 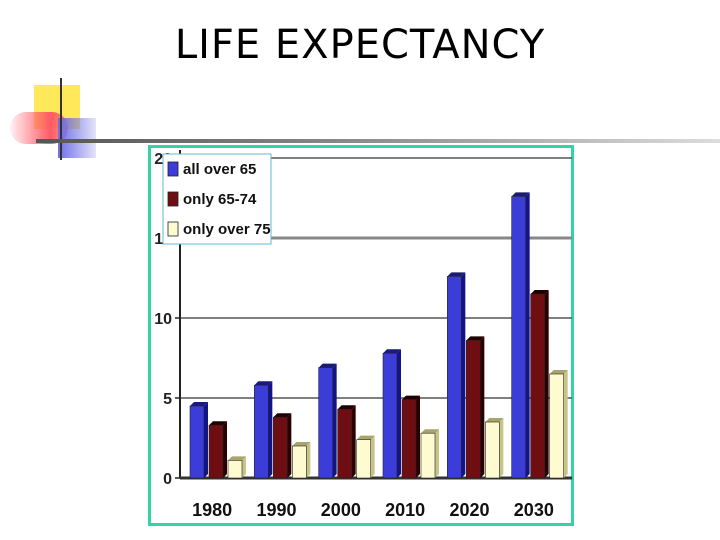 I want to click on bar-only-65-74-1990, so click(x=280, y=447).